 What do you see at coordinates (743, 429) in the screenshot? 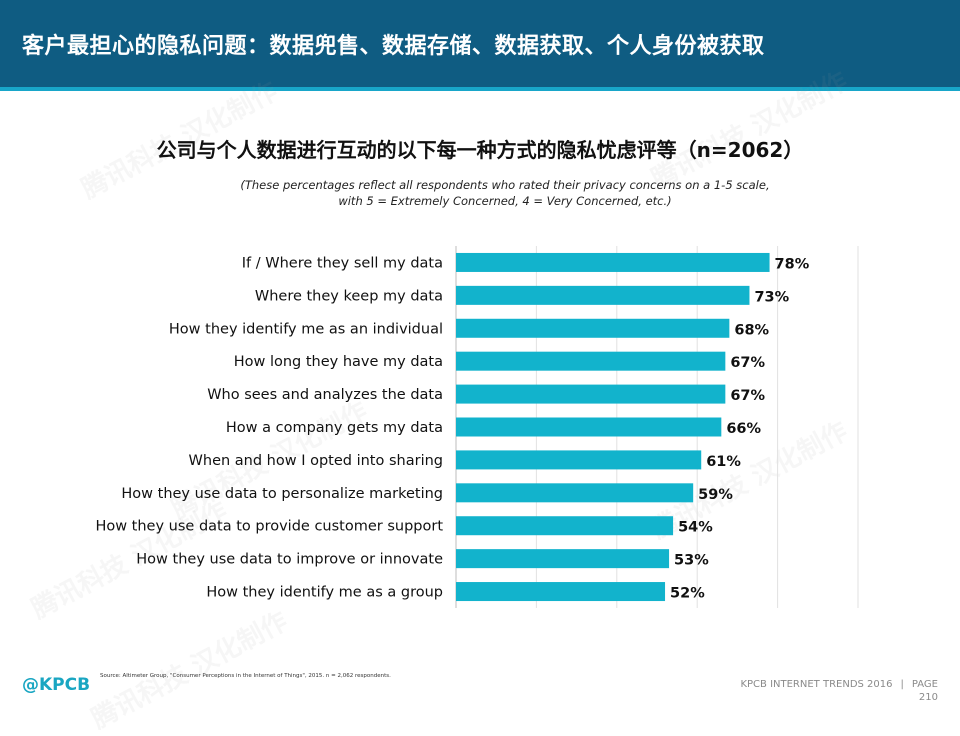
I see `data-label: 66%` at bounding box center [743, 429].